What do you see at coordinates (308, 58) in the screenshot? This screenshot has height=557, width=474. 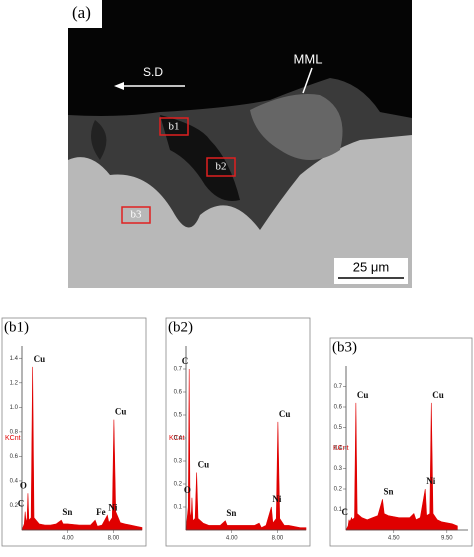 I see `layer-label: MML` at bounding box center [308, 58].